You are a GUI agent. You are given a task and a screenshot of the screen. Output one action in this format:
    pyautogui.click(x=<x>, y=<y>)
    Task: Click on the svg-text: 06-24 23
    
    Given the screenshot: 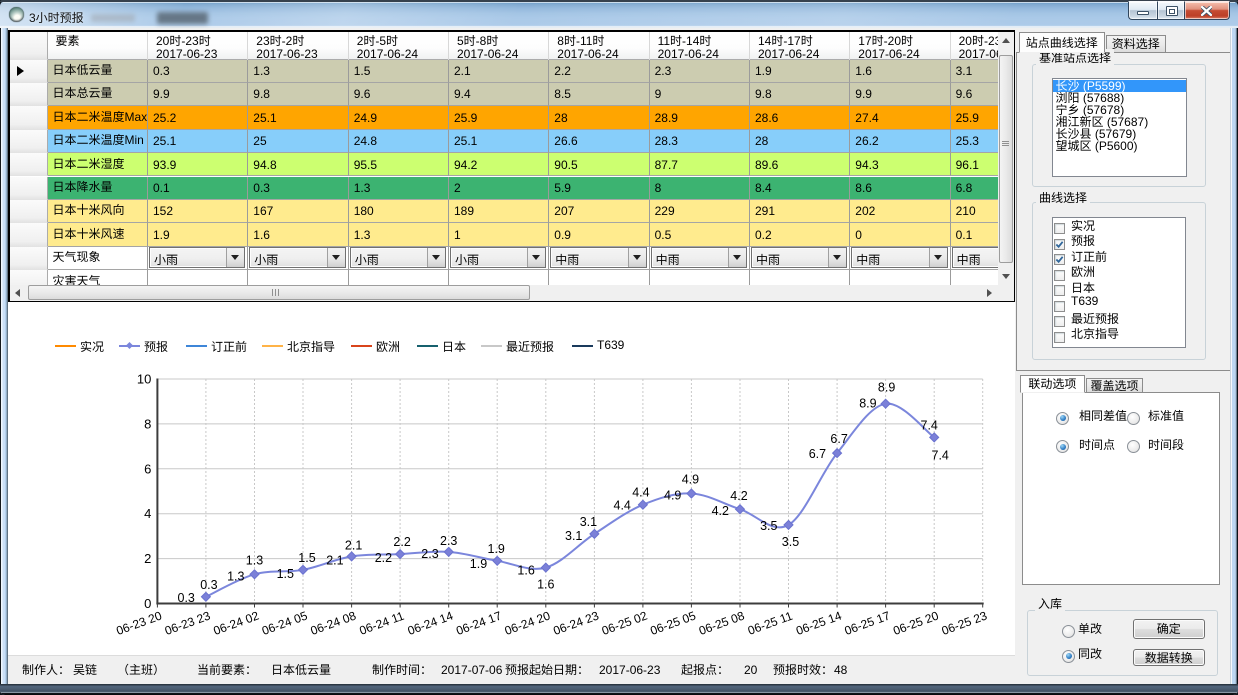 What is the action you would take?
    pyautogui.click(x=576, y=622)
    